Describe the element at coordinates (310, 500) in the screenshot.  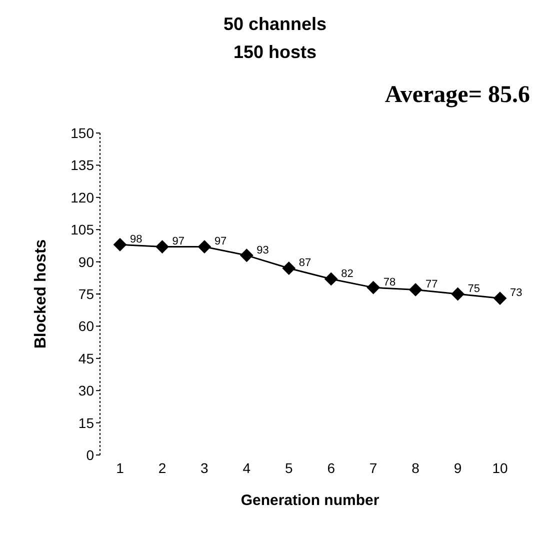
I see `x-axis-title: Generation number` at that location.